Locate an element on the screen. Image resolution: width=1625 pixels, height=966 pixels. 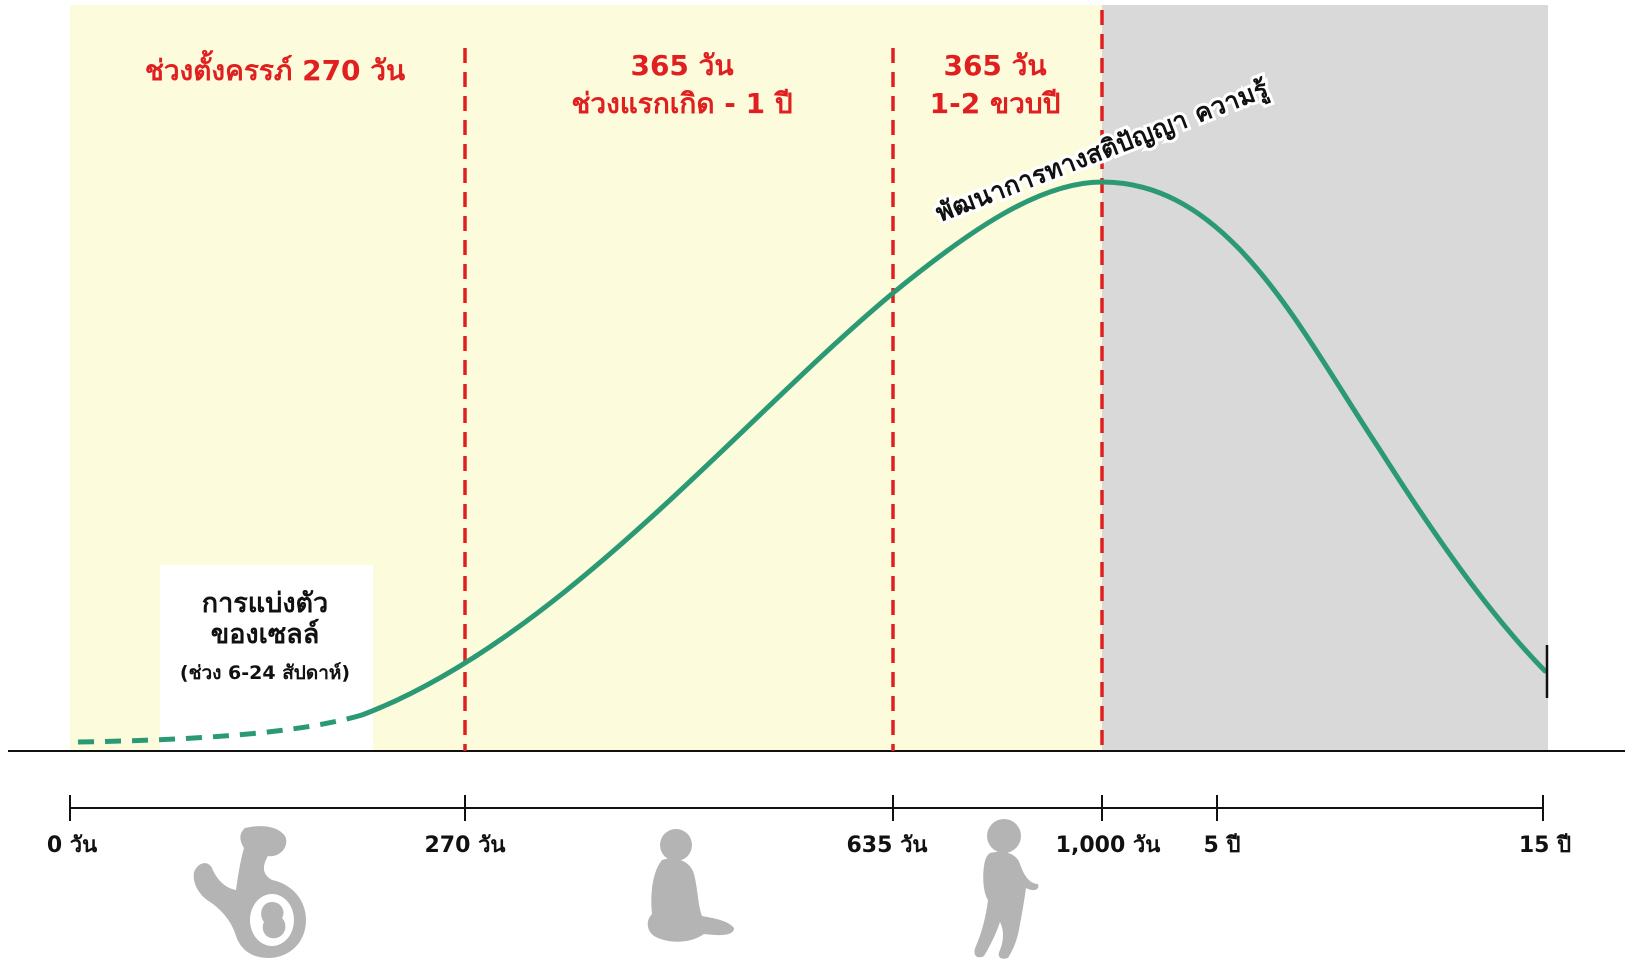
sitting-baby-icon is located at coordinates (690, 885).